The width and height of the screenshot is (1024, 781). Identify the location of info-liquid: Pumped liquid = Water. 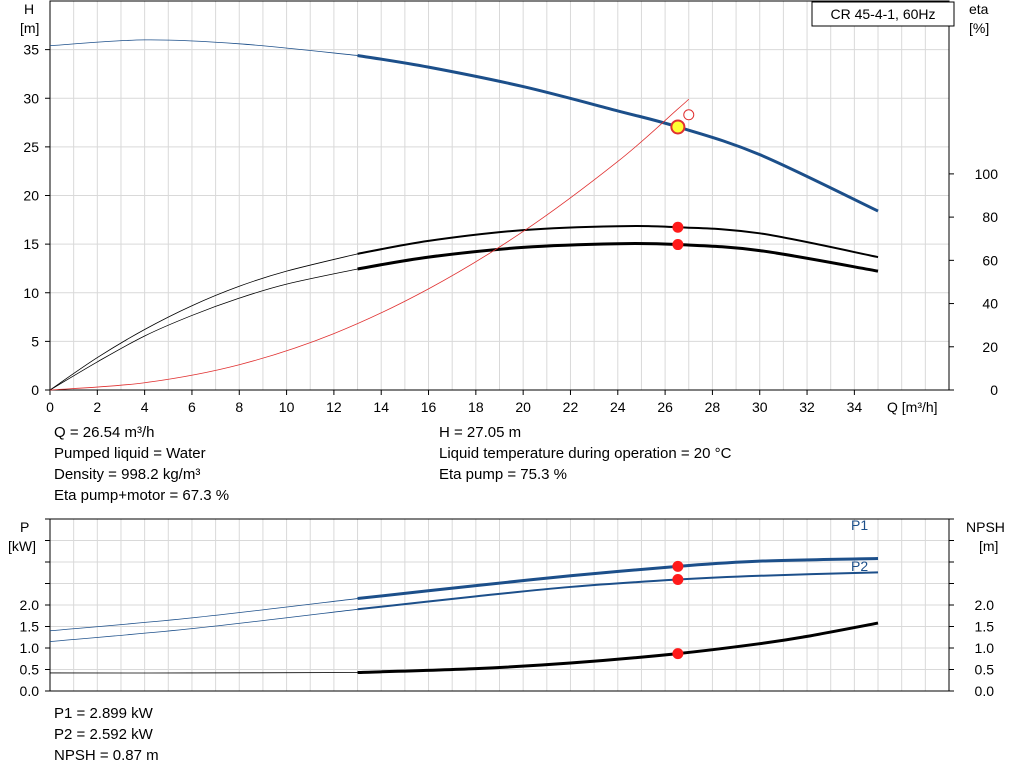
(130, 453).